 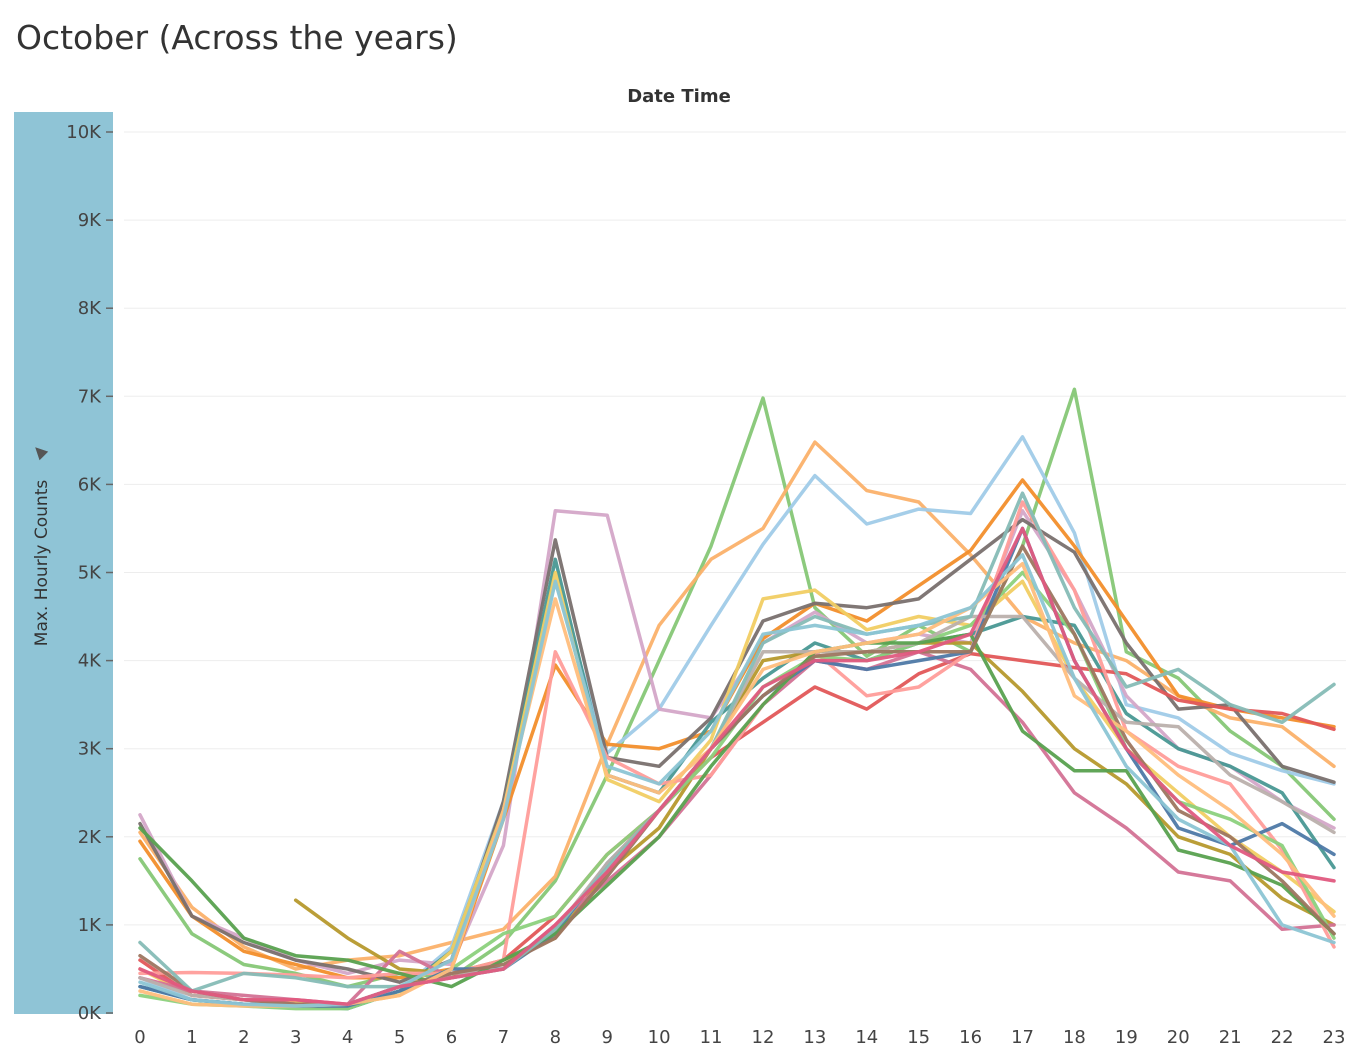 What do you see at coordinates (90, 484) in the screenshot?
I see `y-tick-label: 6K` at bounding box center [90, 484].